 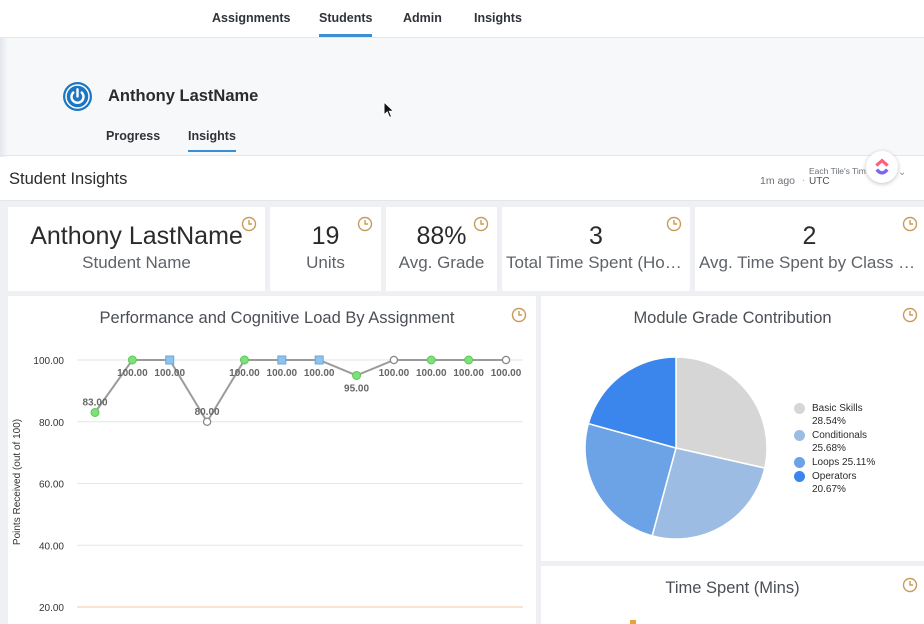 I want to click on kpi-tile-units: 19 Units, so click(x=325, y=249).